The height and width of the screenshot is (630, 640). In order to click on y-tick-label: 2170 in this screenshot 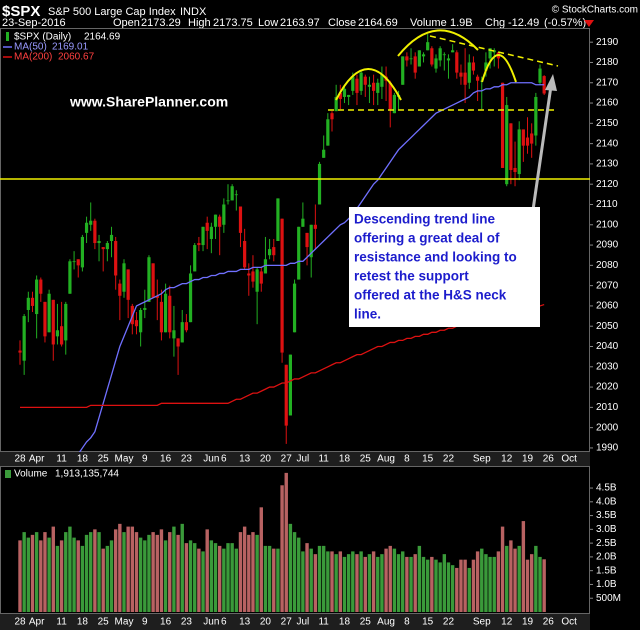, I will do `click(607, 82)`.